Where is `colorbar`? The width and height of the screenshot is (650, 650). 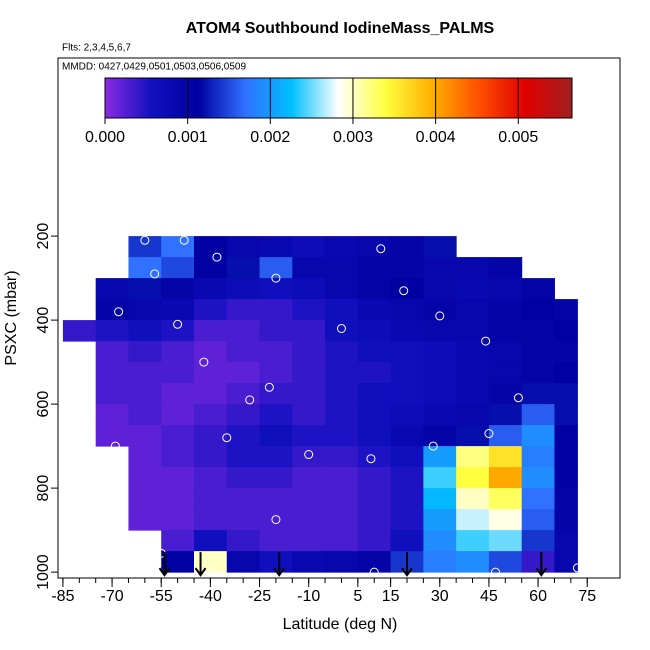
colorbar is located at coordinates (338, 98).